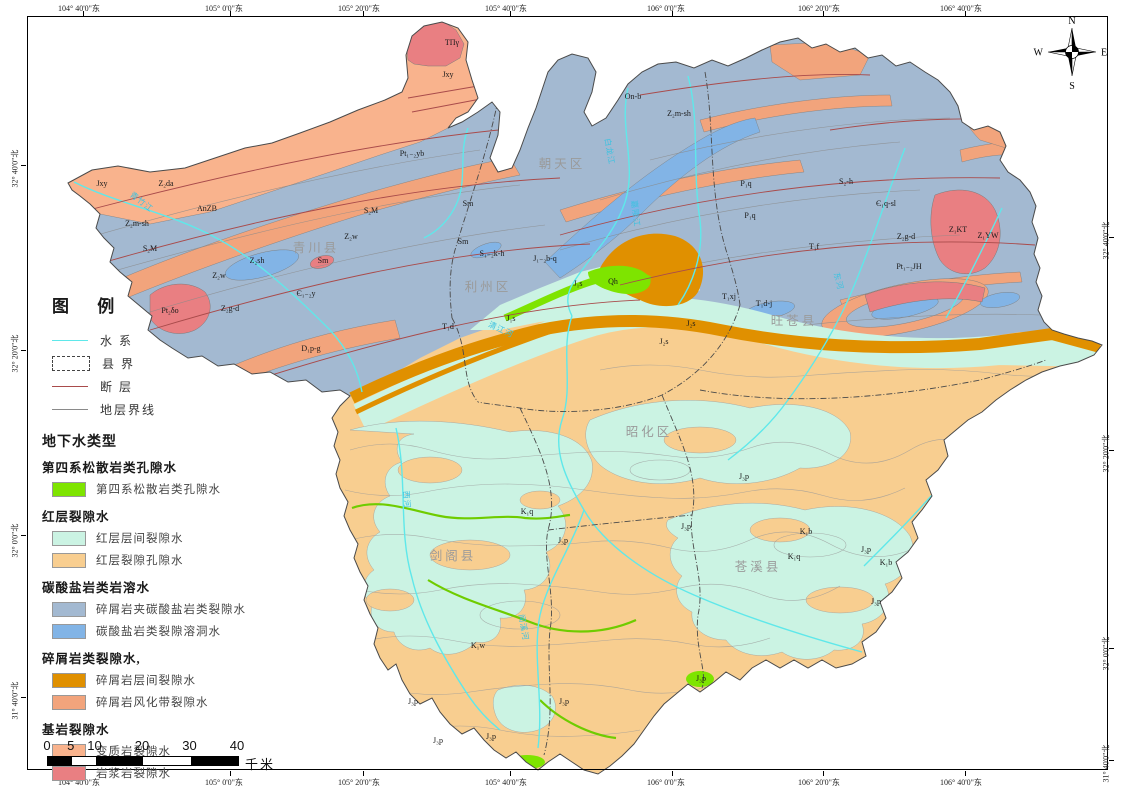 This screenshot has height=793, width=1121. I want to click on county-name-label: 剑阁县, so click(453, 555).